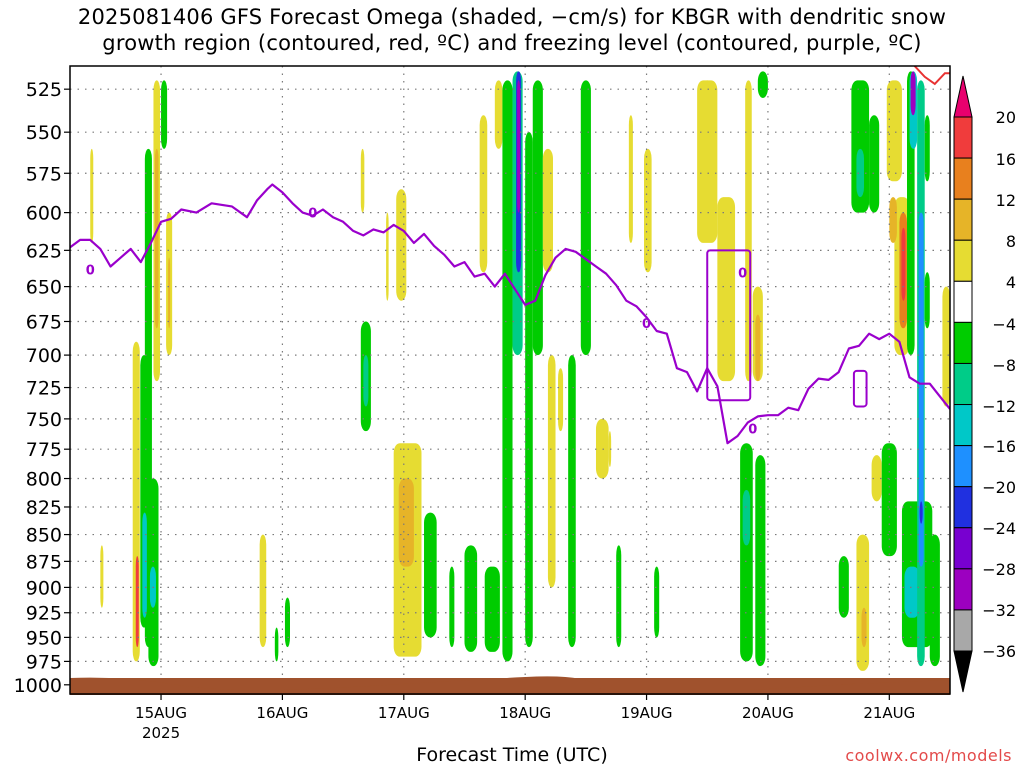 The width and height of the screenshot is (1024, 768). I want to click on colorbar-label: −20, so click(999, 487).